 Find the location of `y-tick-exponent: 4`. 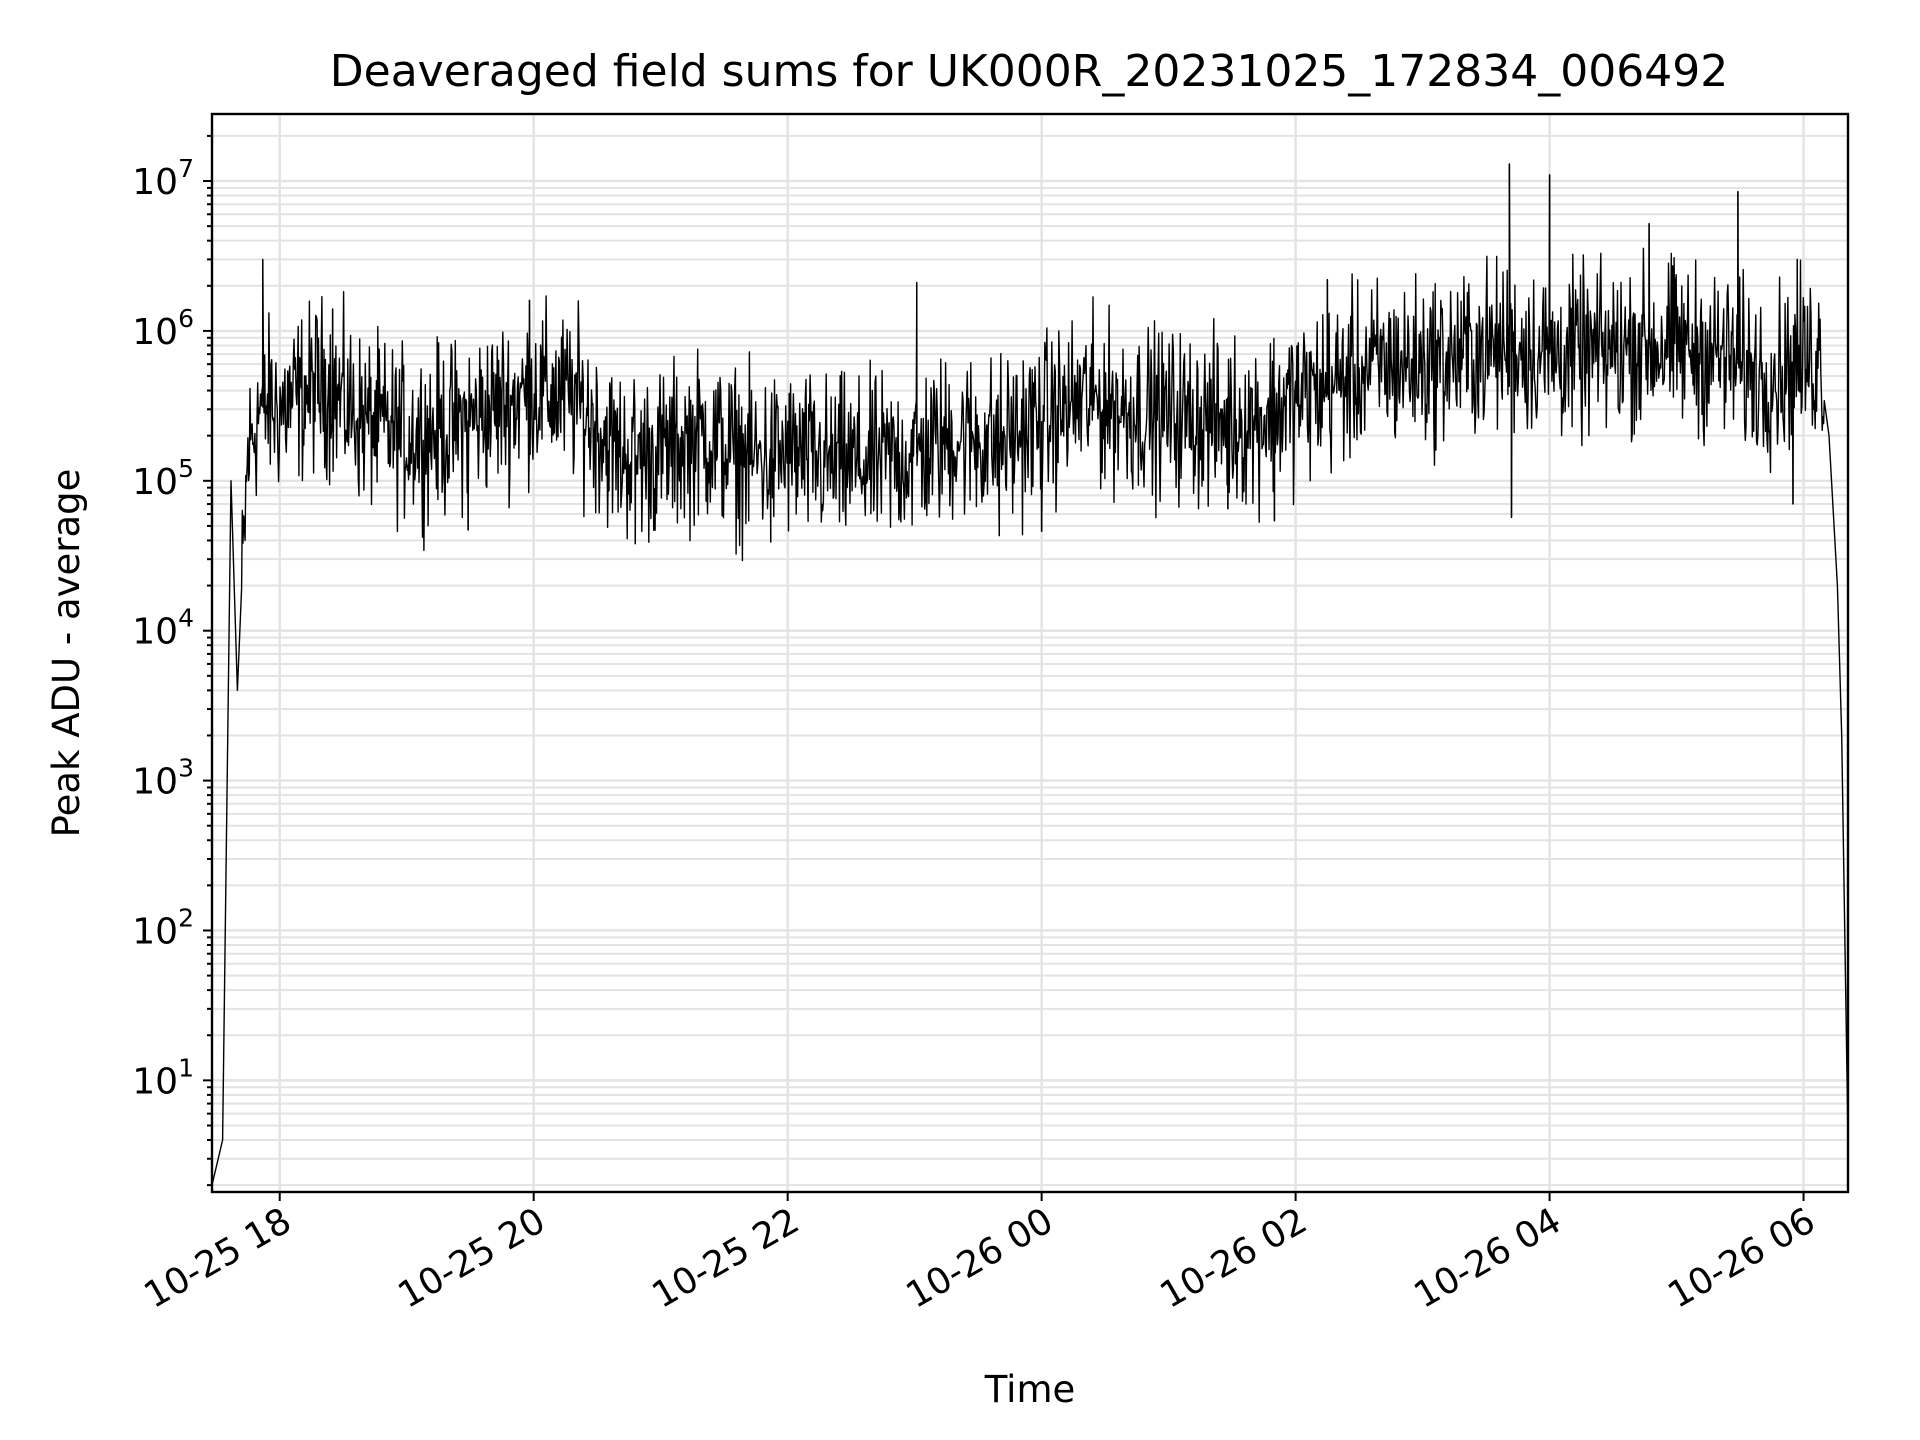

y-tick-exponent: 4 is located at coordinates (186, 618).